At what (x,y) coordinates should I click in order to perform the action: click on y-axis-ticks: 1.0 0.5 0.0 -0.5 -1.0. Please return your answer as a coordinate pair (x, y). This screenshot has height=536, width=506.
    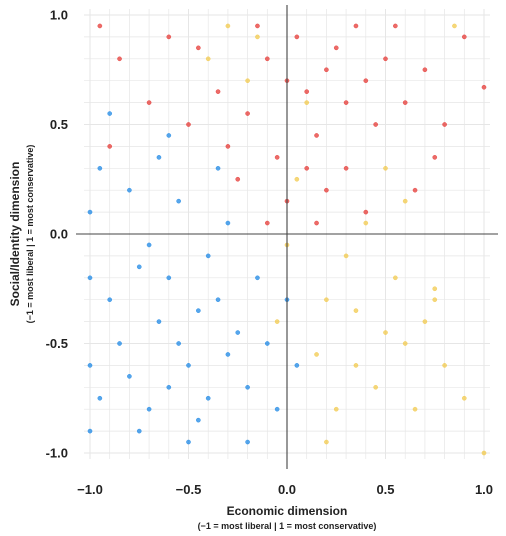
    Looking at the image, I should click on (57, 234).